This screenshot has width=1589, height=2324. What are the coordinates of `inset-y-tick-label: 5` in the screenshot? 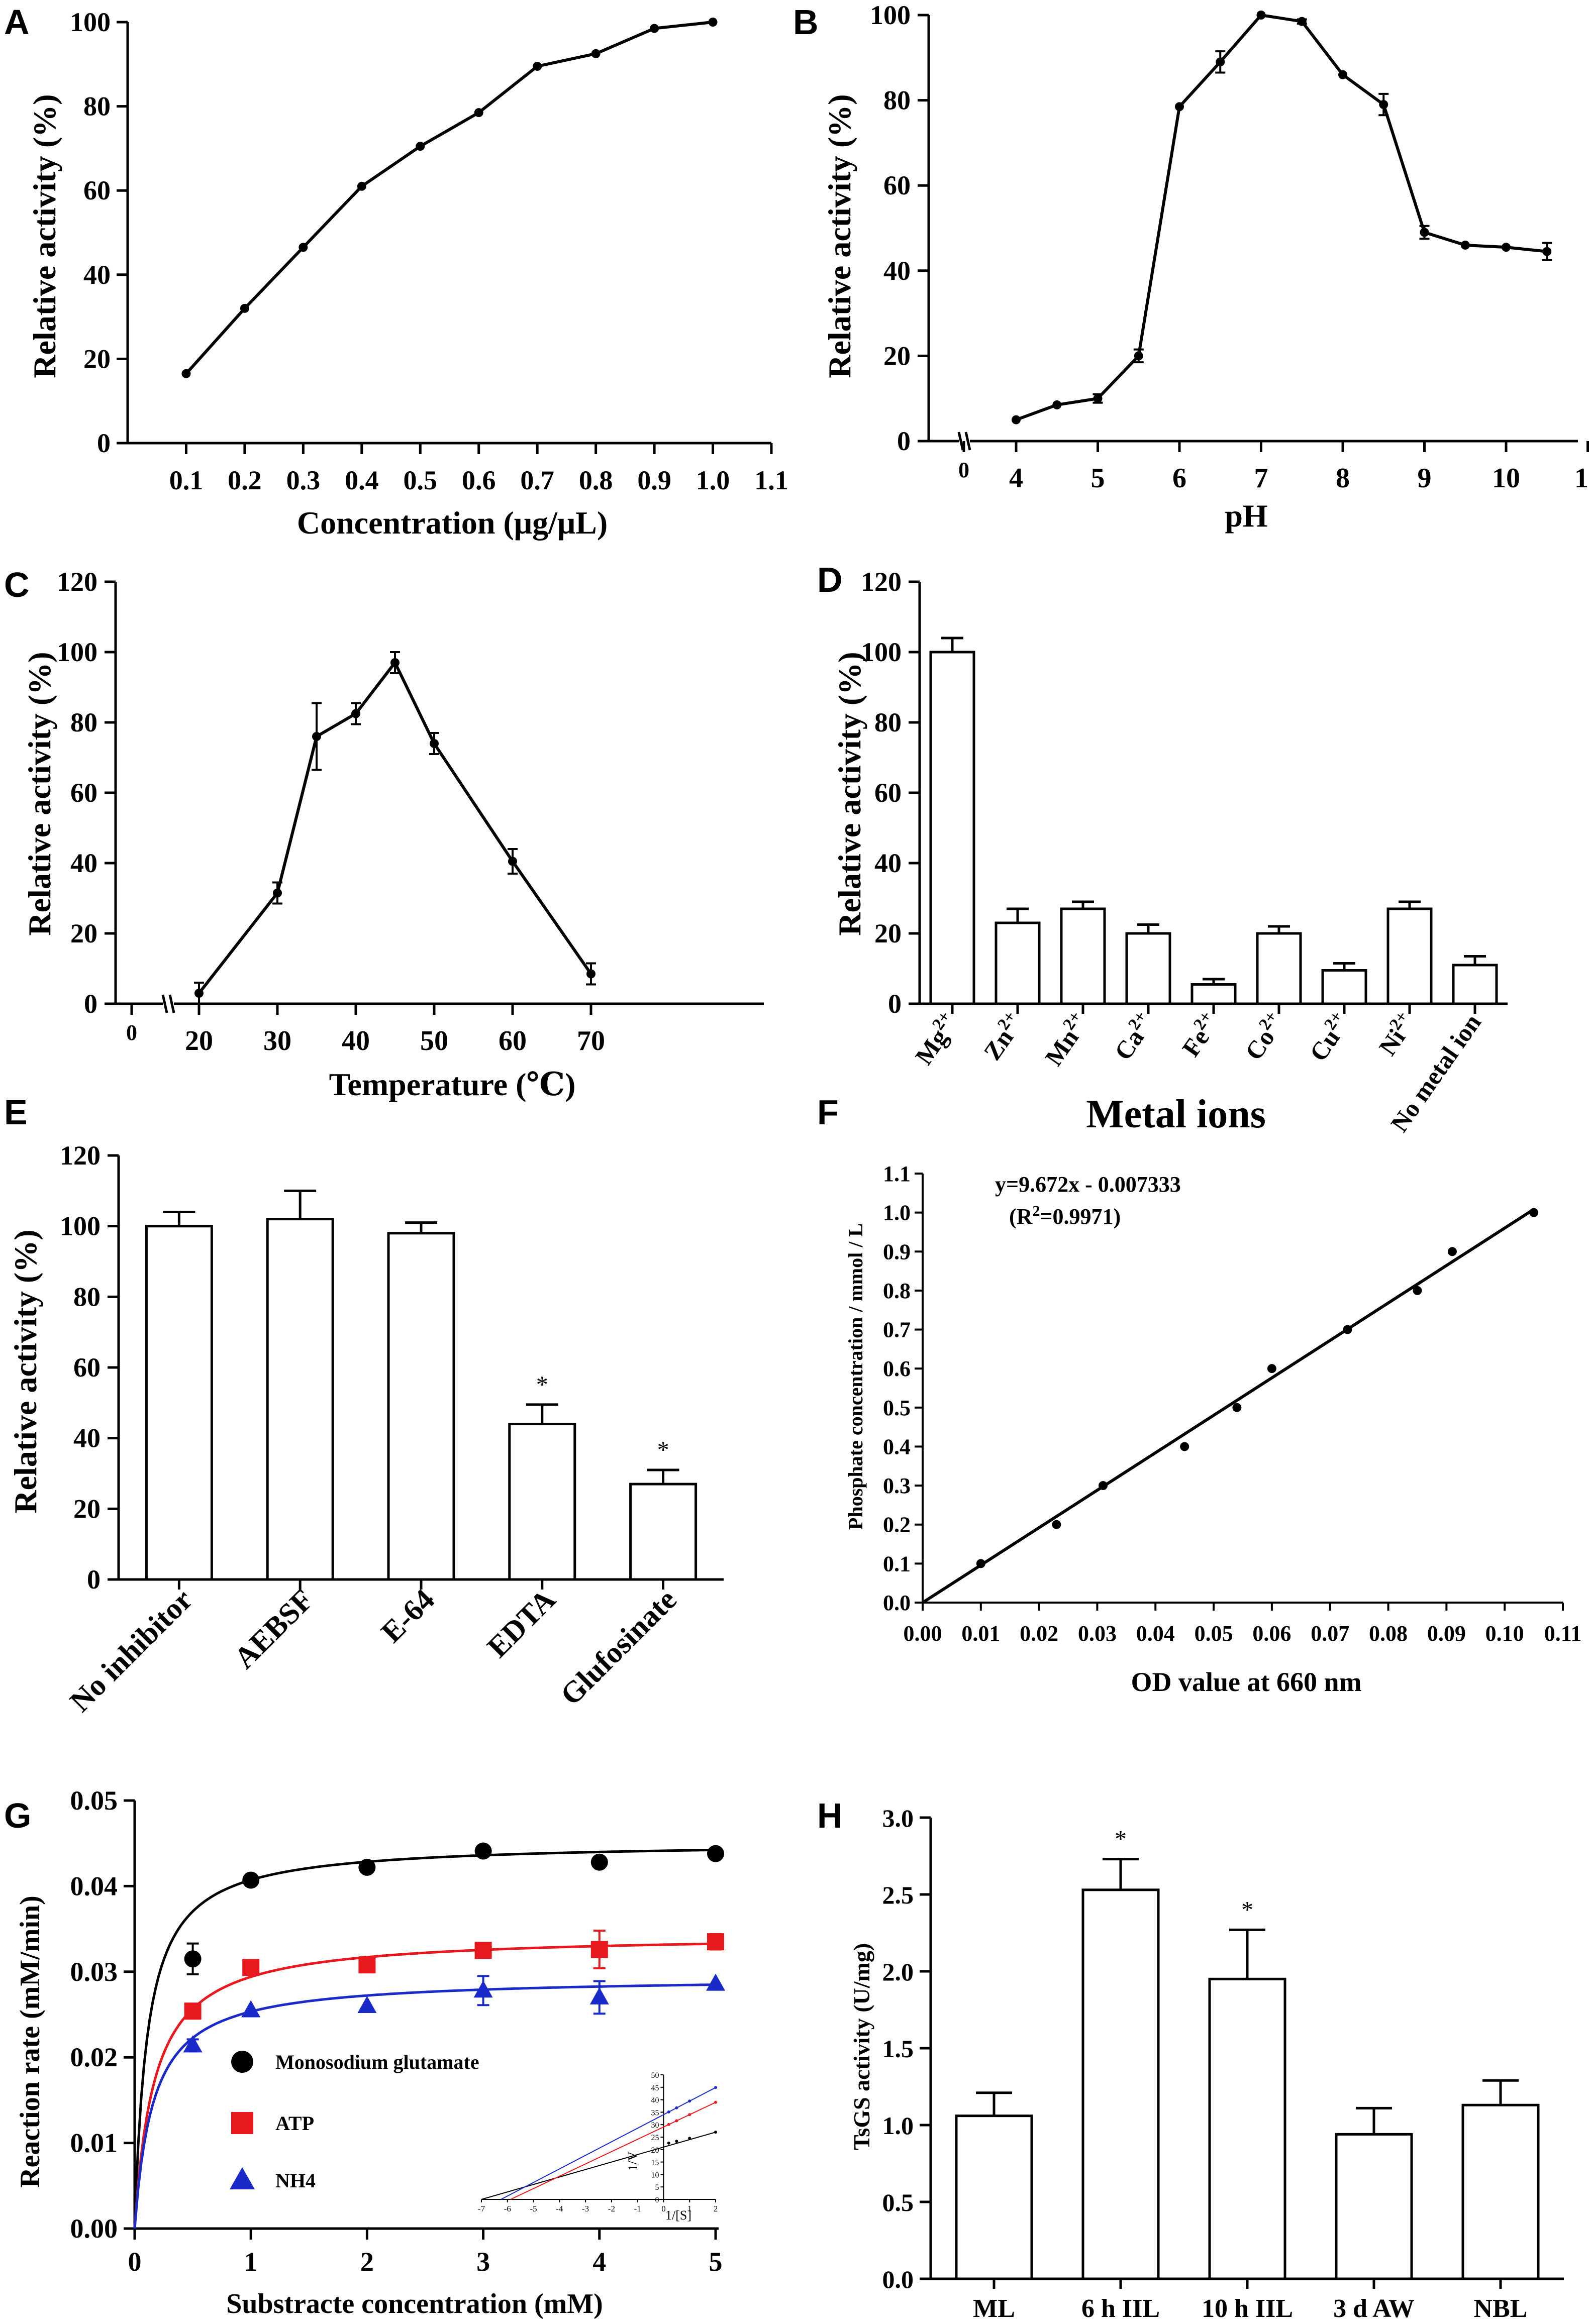 It's located at (657, 2187).